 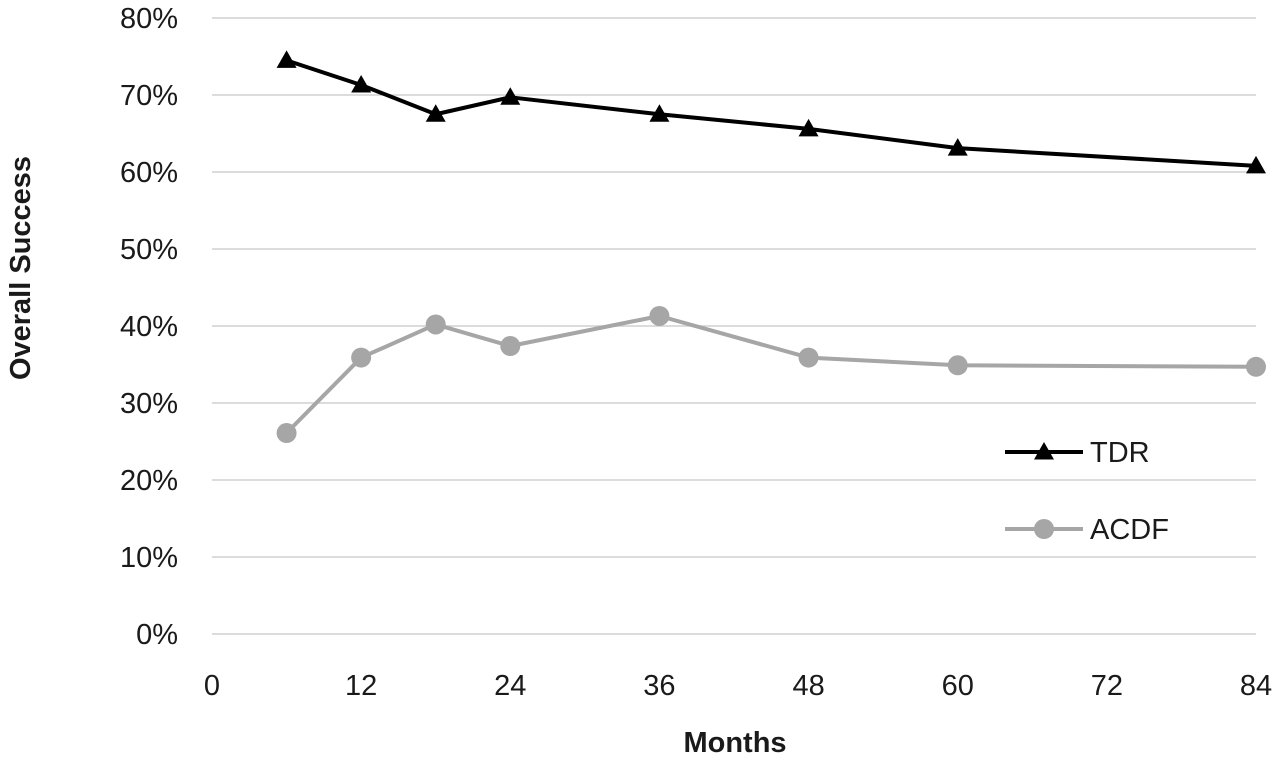 I want to click on x-tick-label: 0, so click(x=212, y=686).